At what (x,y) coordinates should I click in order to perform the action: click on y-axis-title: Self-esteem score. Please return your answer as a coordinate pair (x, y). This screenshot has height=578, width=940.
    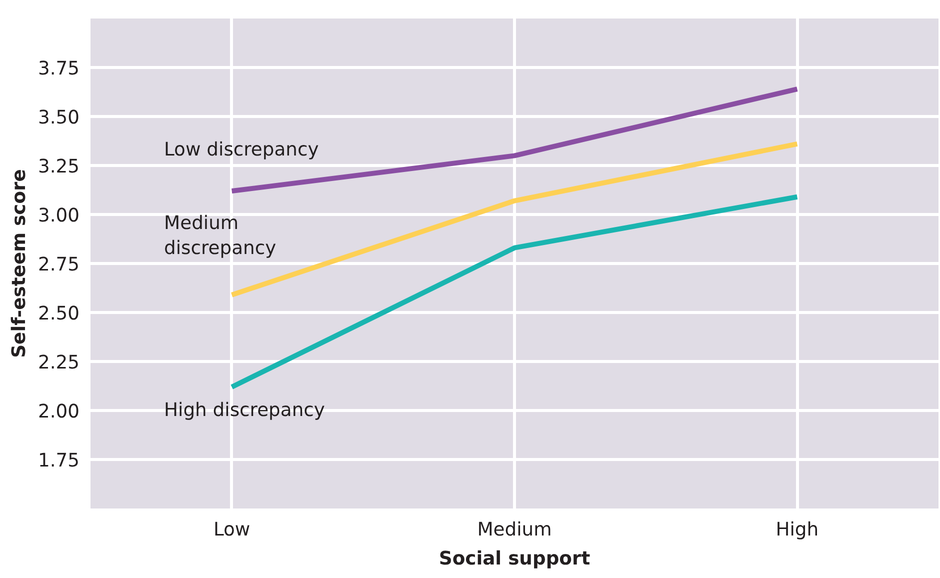
    Looking at the image, I should click on (19, 263).